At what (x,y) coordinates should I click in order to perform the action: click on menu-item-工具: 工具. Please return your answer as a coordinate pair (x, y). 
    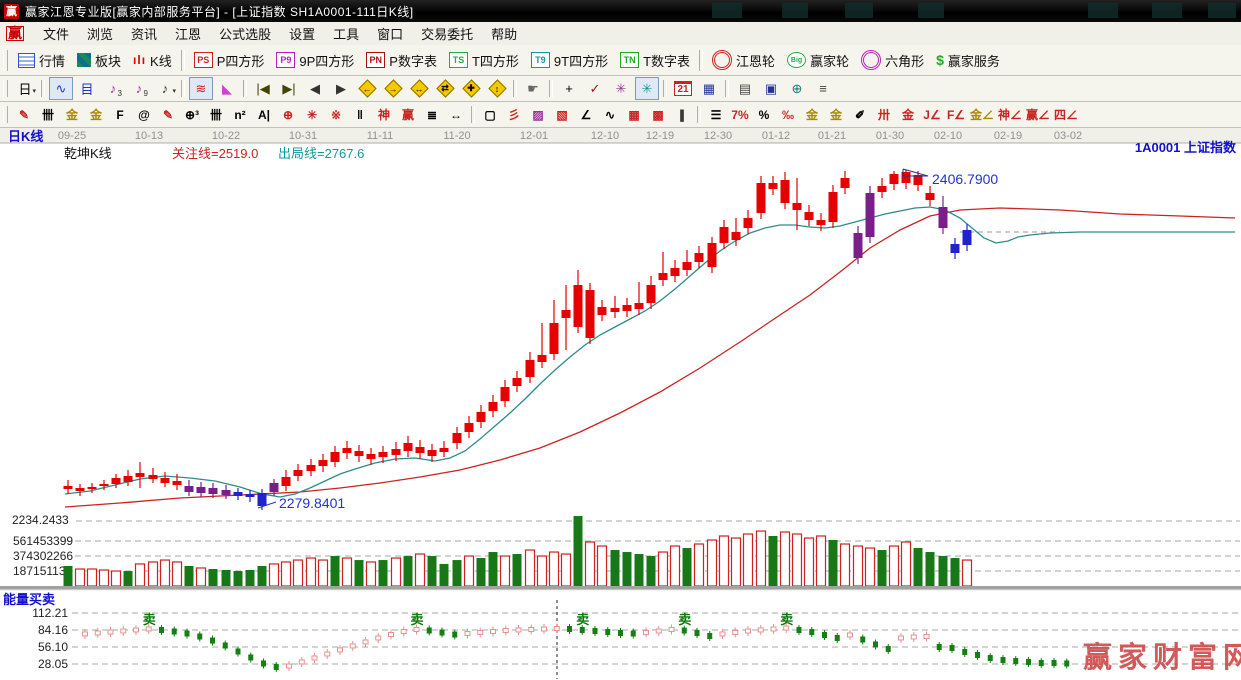
    Looking at the image, I should click on (346, 34).